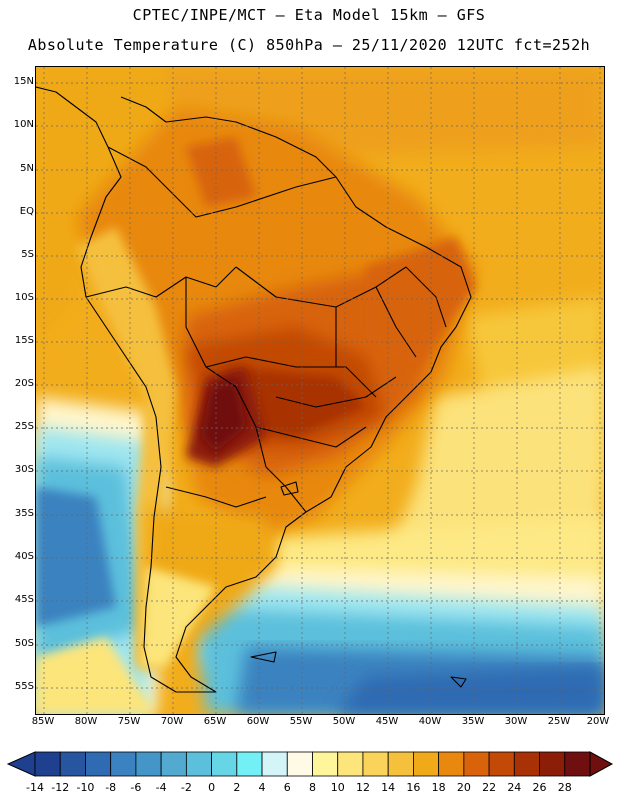  What do you see at coordinates (387, 721) in the screenshot?
I see `lon-label: 45W` at bounding box center [387, 721].